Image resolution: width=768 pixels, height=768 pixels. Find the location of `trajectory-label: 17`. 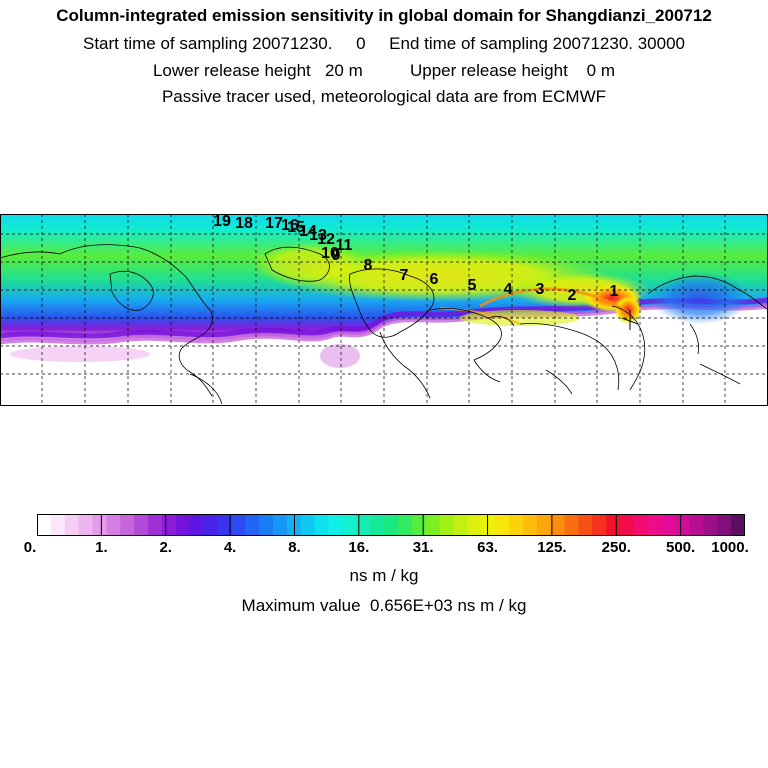

trajectory-label: 17 is located at coordinates (274, 223).